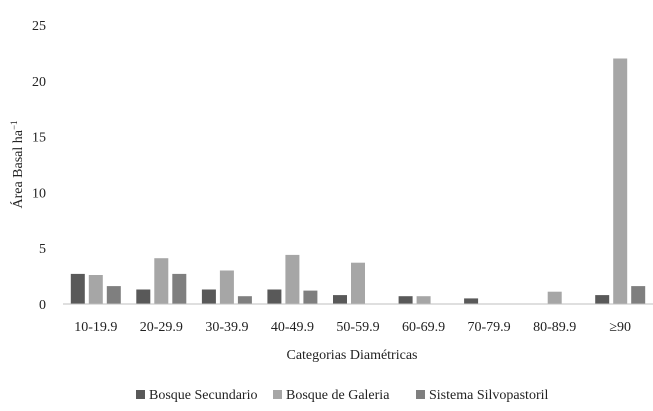  Describe the element at coordinates (39, 166) in the screenshot. I see `y-axis-ticks: 0 5 10 15 20 25` at that location.